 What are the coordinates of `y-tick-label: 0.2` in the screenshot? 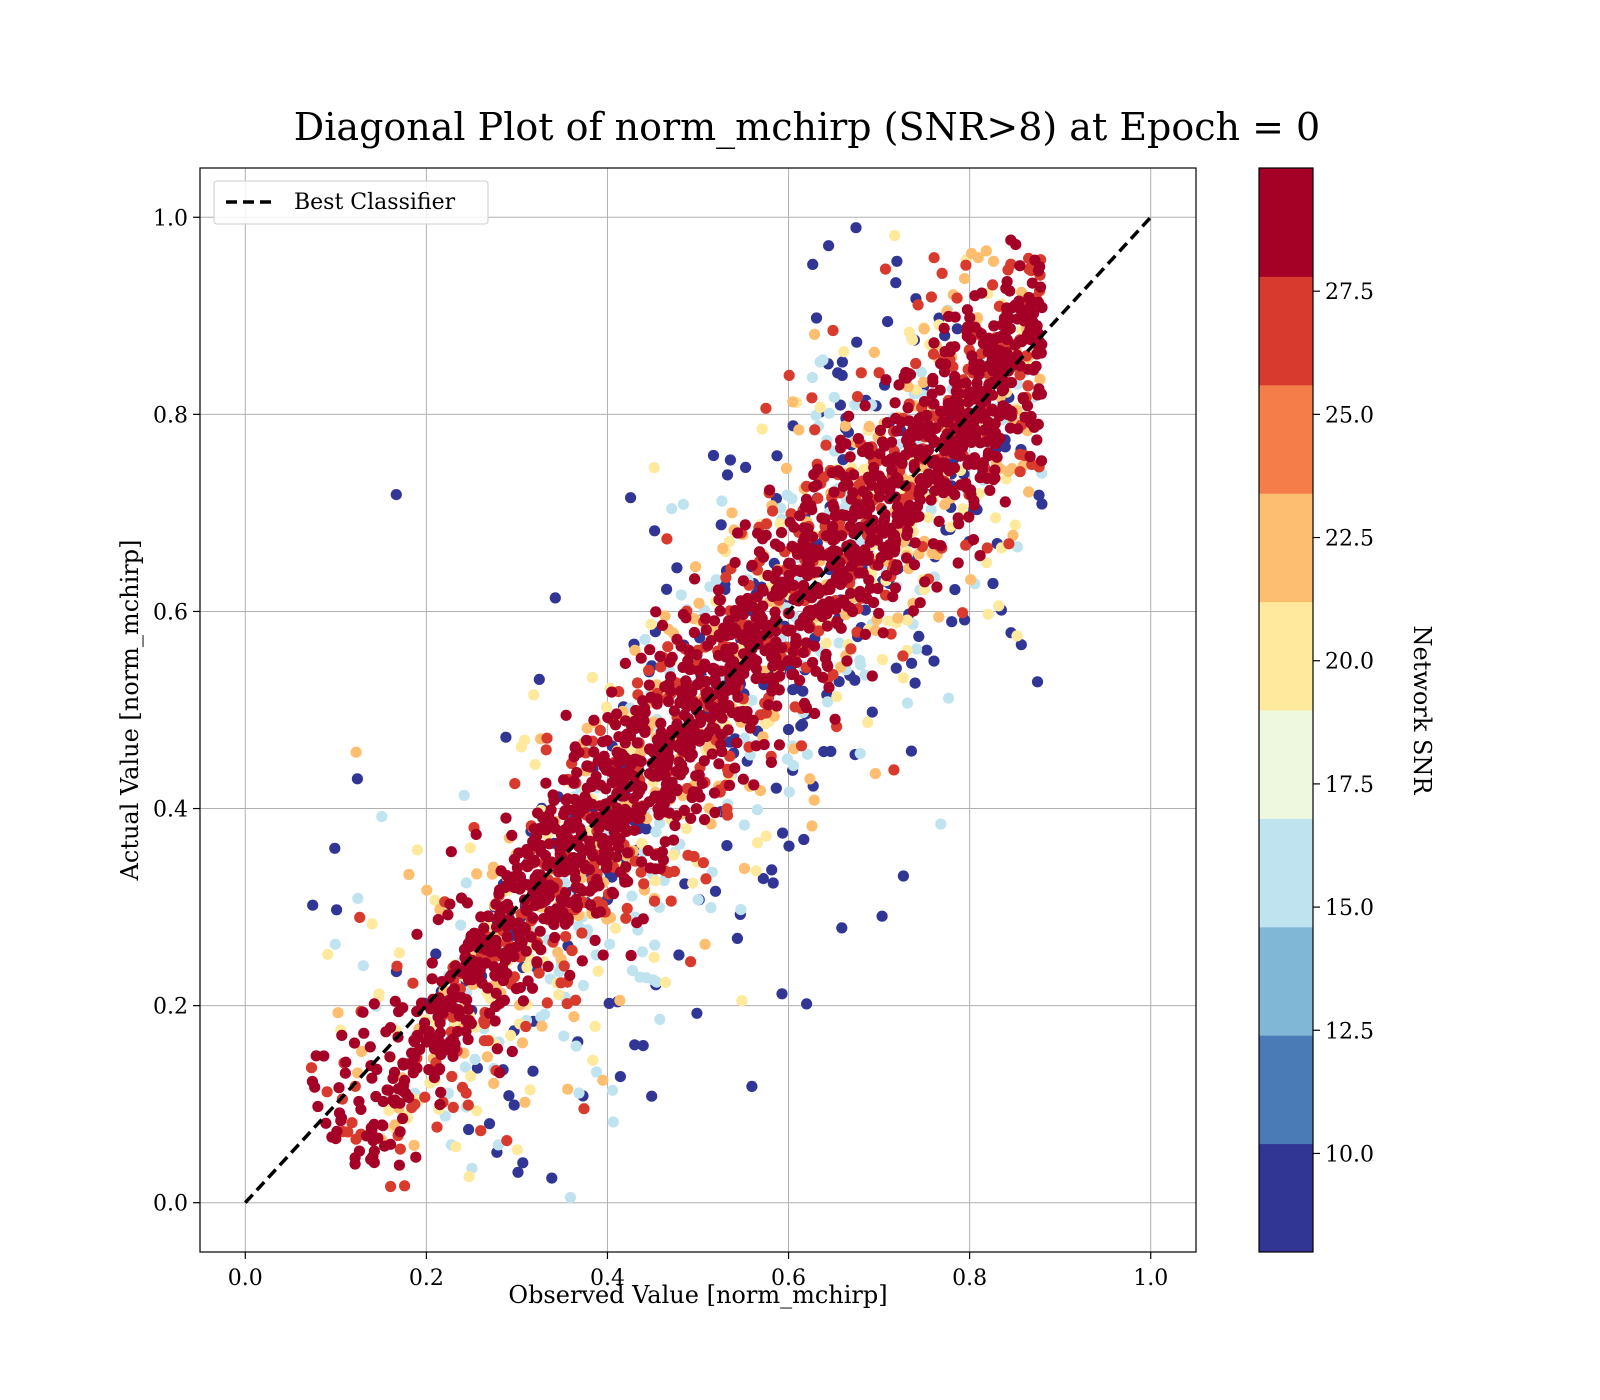 It's located at (170, 1007).